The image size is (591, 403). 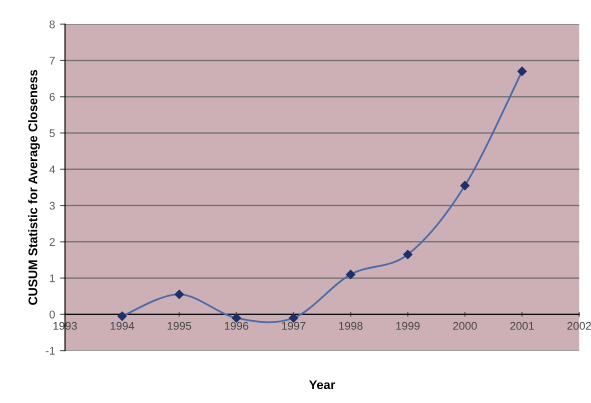 What do you see at coordinates (52, 206) in the screenshot?
I see `y-tick-label: 3` at bounding box center [52, 206].